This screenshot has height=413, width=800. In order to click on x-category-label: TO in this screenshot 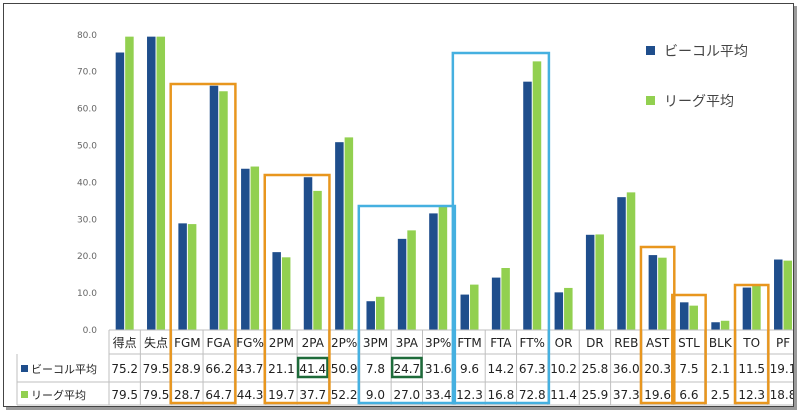, I will do `click(751, 343)`.